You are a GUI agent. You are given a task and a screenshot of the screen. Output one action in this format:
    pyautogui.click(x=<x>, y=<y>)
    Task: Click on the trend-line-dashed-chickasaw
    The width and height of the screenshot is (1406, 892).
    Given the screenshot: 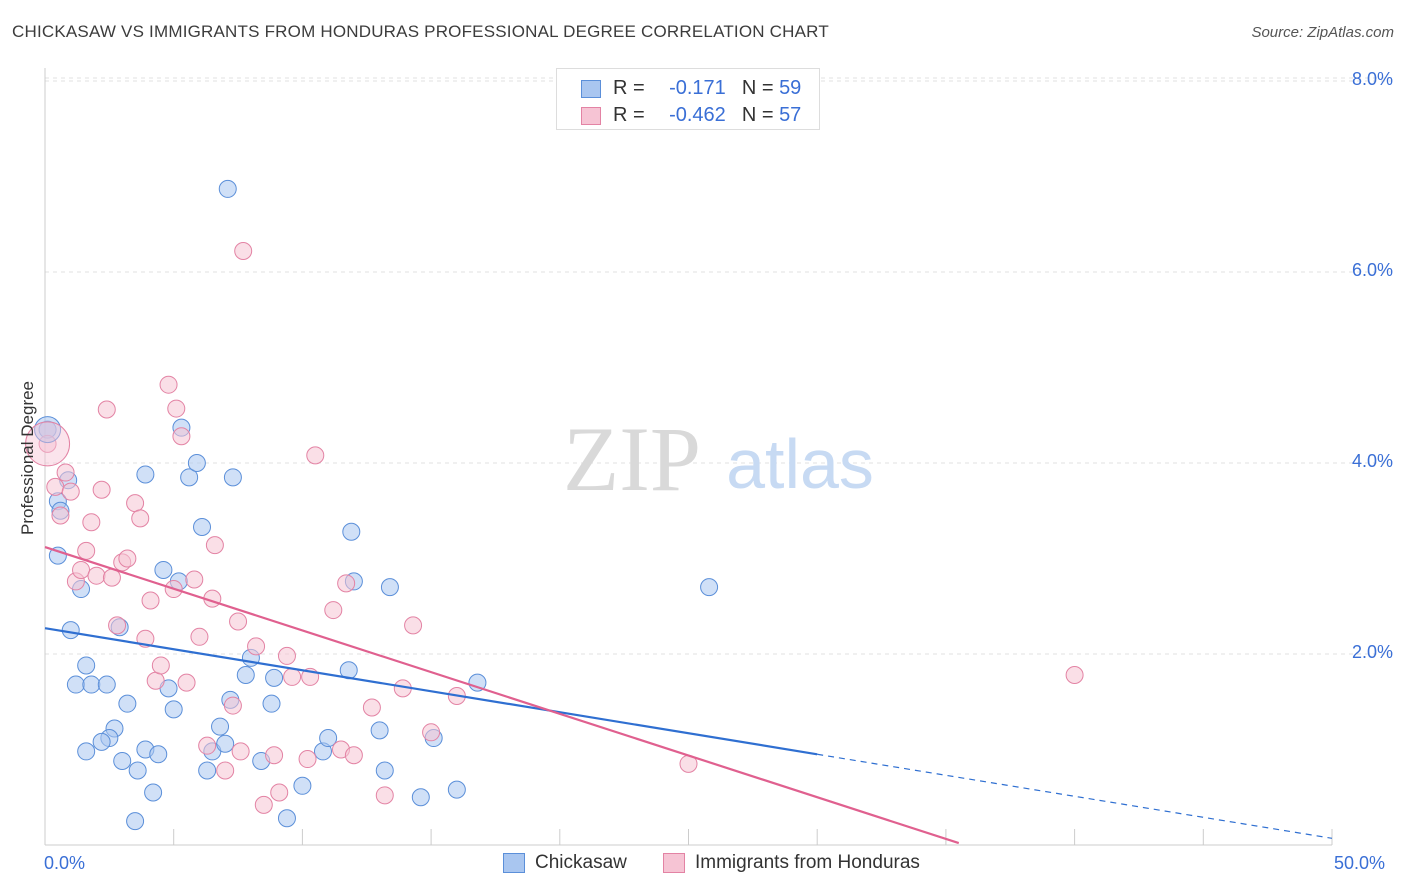 What is the action you would take?
    pyautogui.click(x=1075, y=796)
    